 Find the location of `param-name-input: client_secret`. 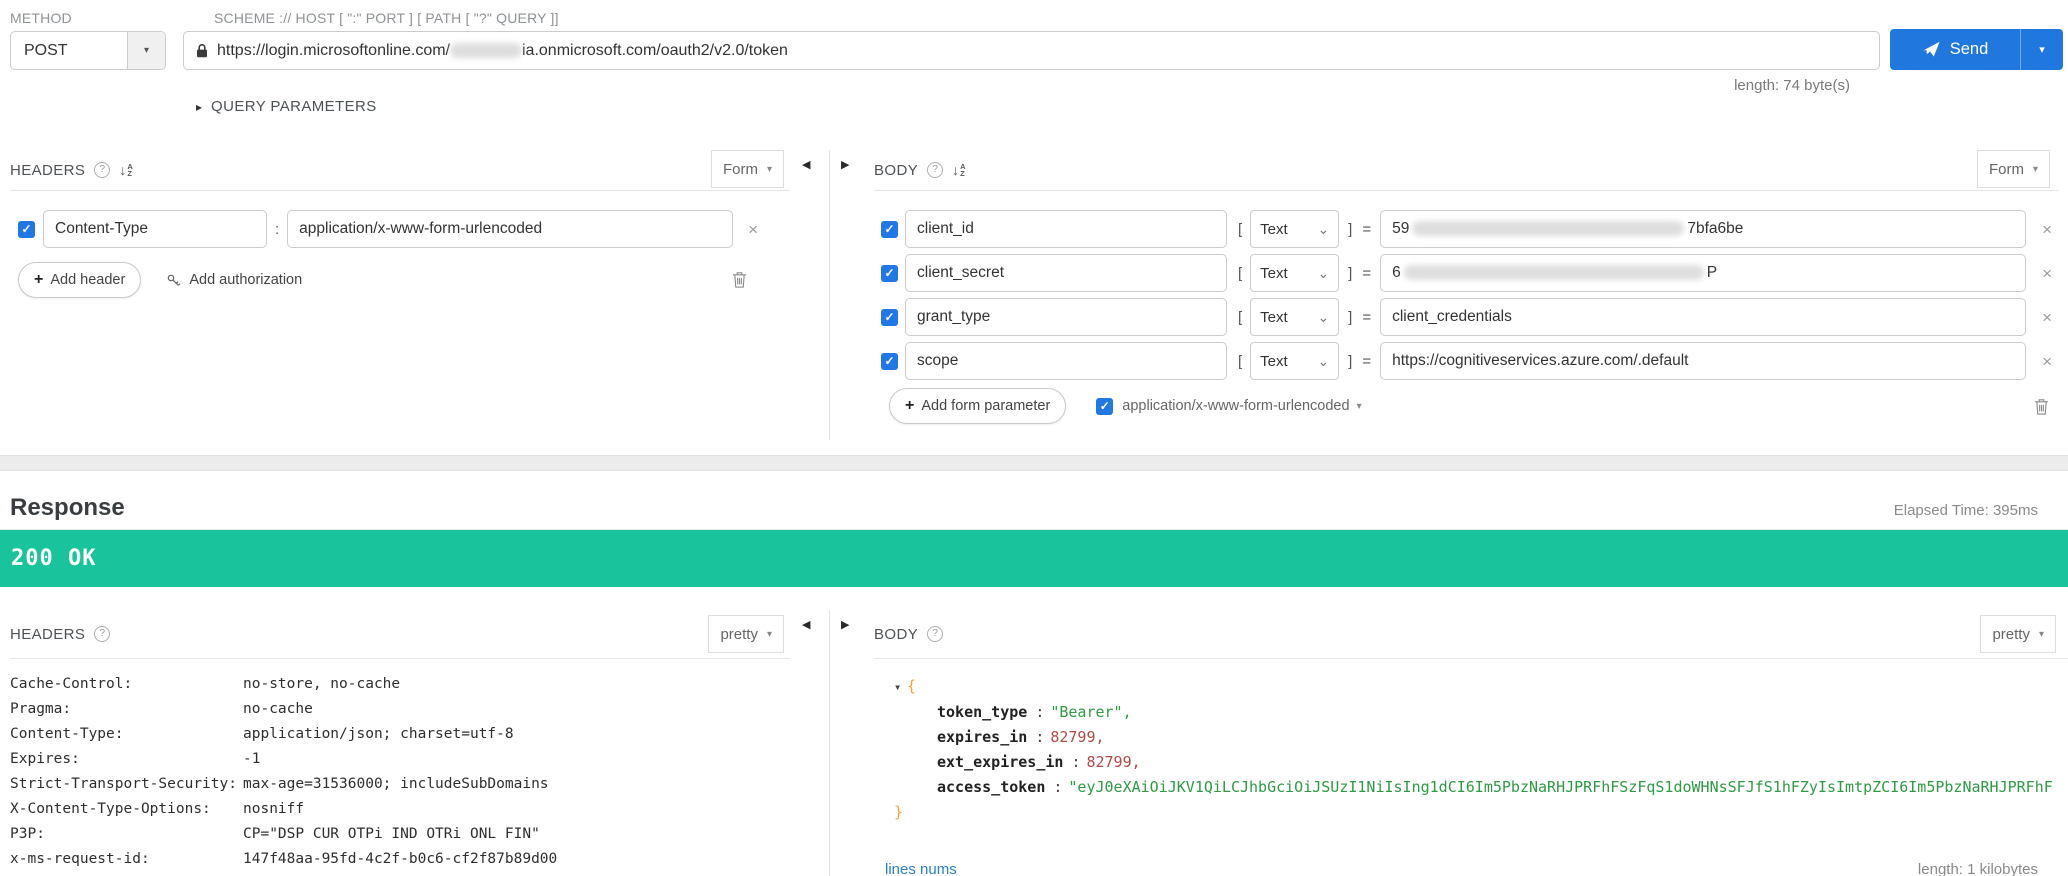

param-name-input: client_secret is located at coordinates (1066, 273).